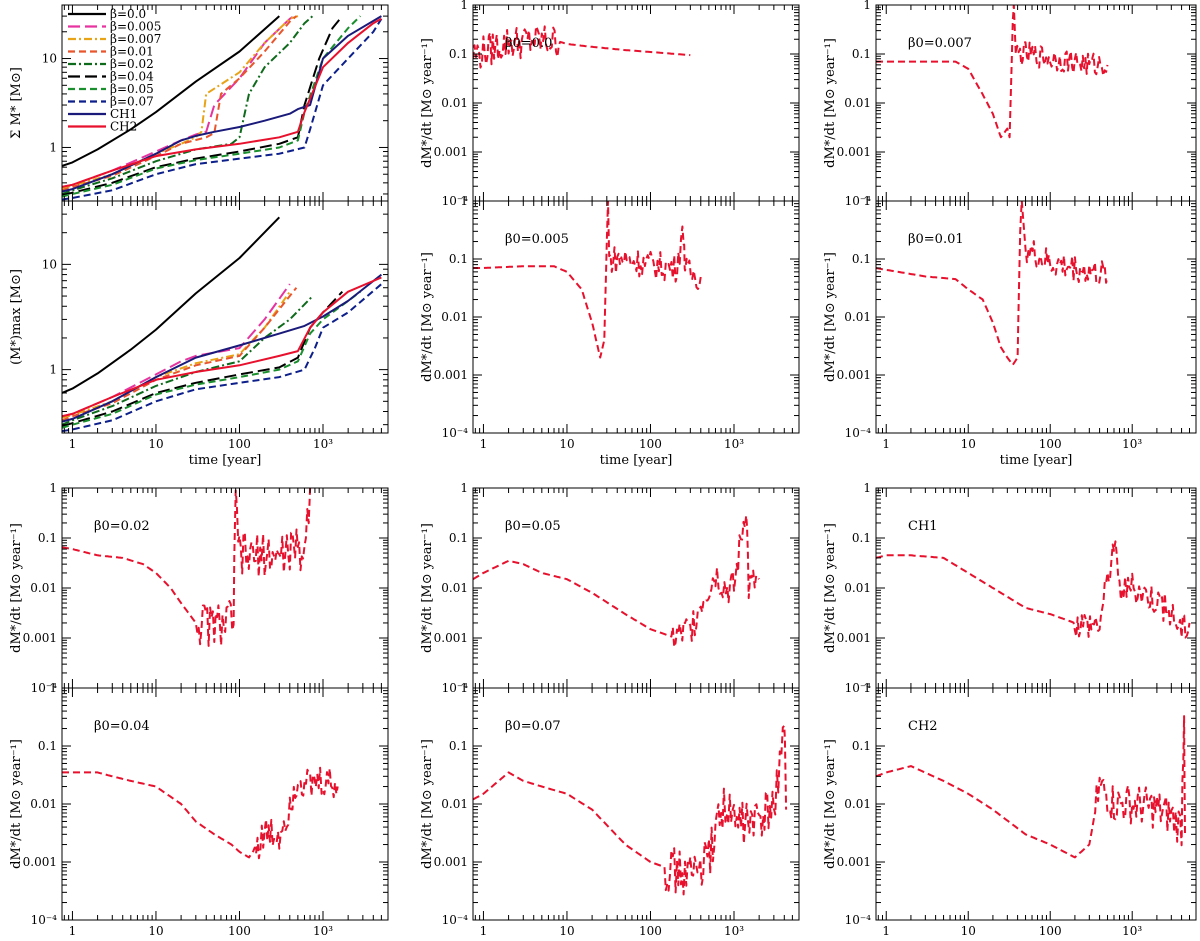 The width and height of the screenshot is (1200, 941). Describe the element at coordinates (537, 239) in the screenshot. I see `panel-annotation: β0=0.005` at that location.